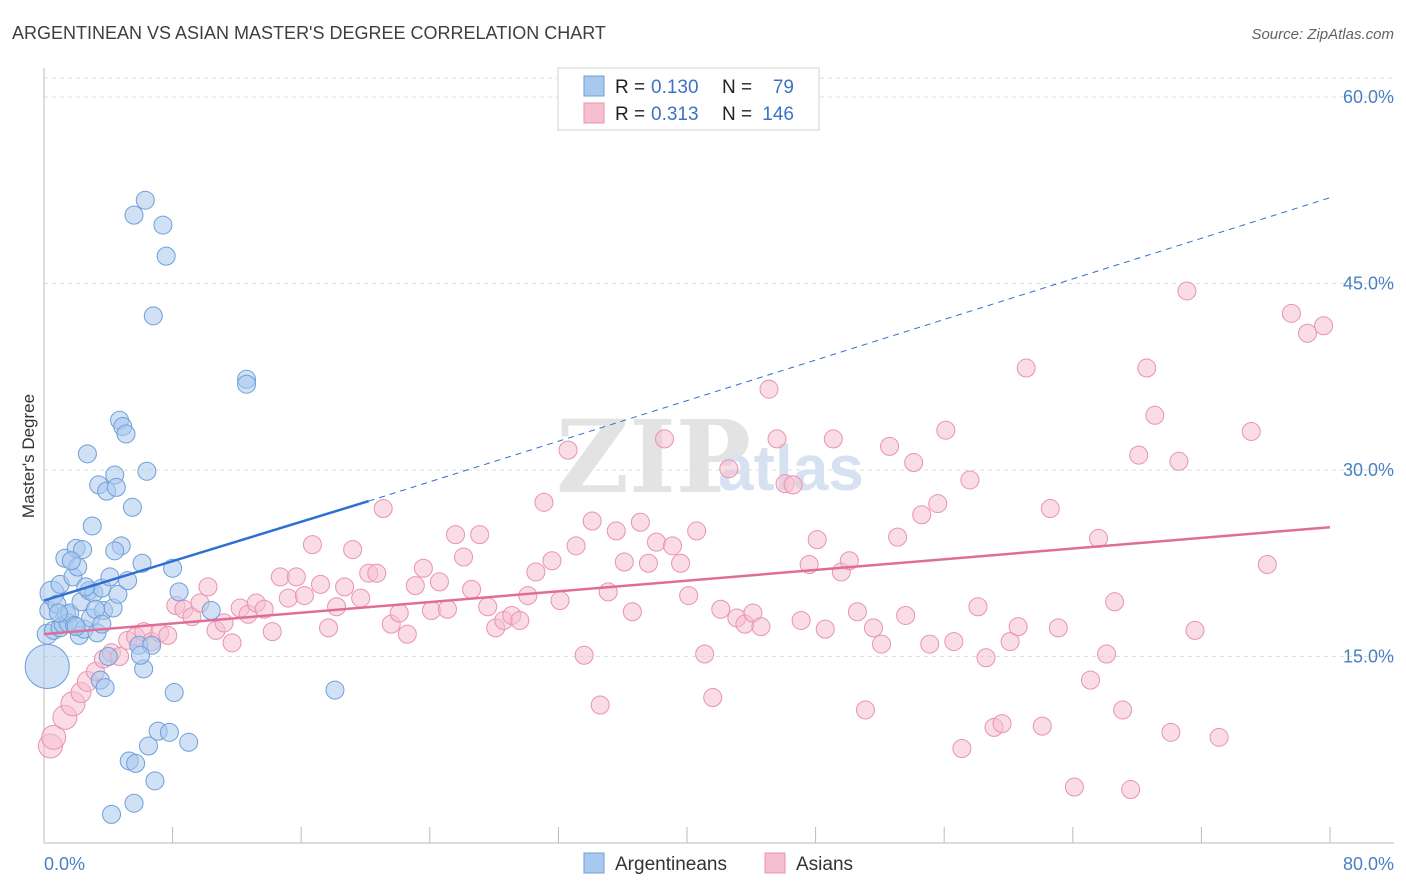 The image size is (1406, 892). What do you see at coordinates (1368, 470) in the screenshot?
I see `y-tick-label: 30.0%` at bounding box center [1368, 470].